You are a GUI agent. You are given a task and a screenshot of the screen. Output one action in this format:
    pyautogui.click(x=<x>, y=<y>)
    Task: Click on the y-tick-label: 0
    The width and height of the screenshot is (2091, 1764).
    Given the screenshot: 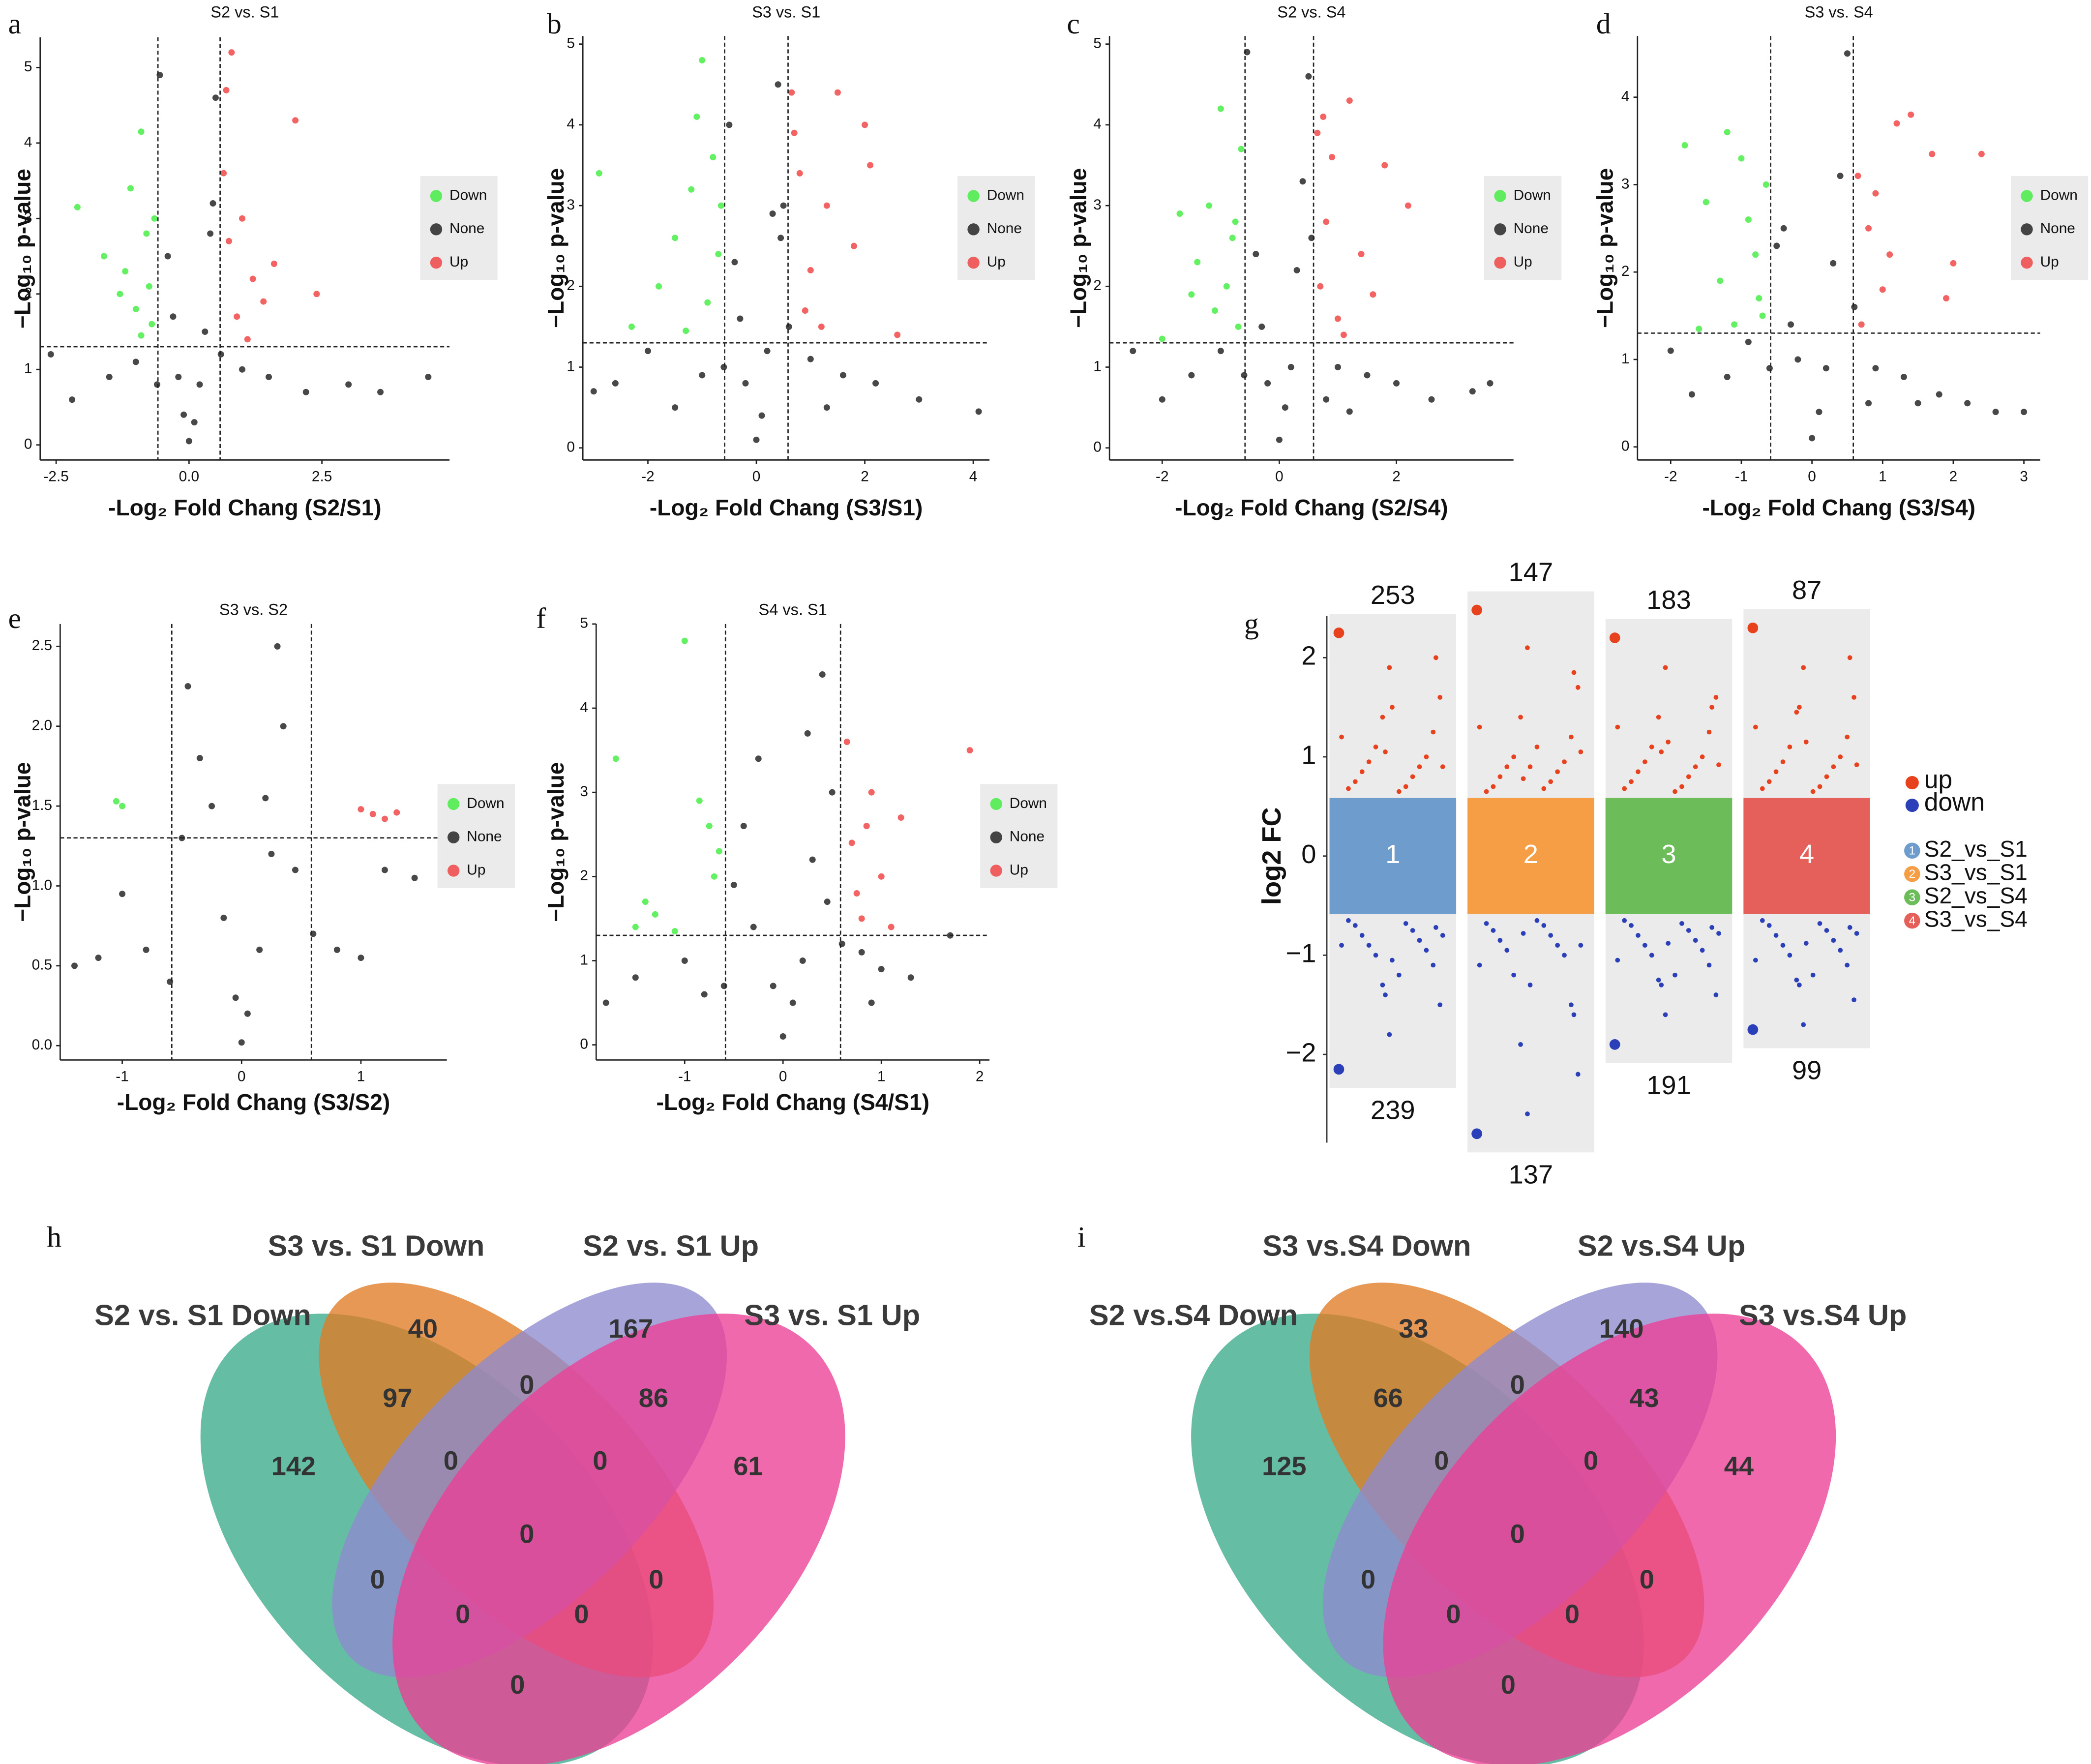 What is the action you would take?
    pyautogui.click(x=28, y=444)
    